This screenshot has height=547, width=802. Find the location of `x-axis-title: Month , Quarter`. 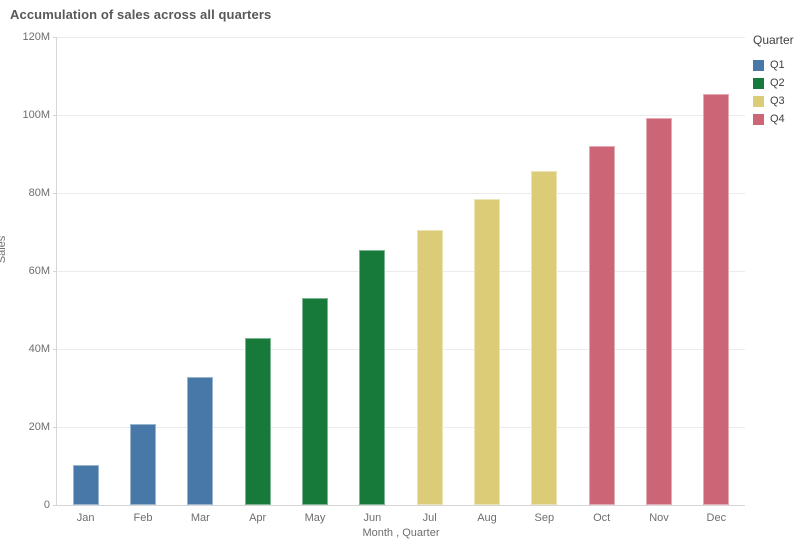

x-axis-title: Month , Quarter is located at coordinates (401, 533).